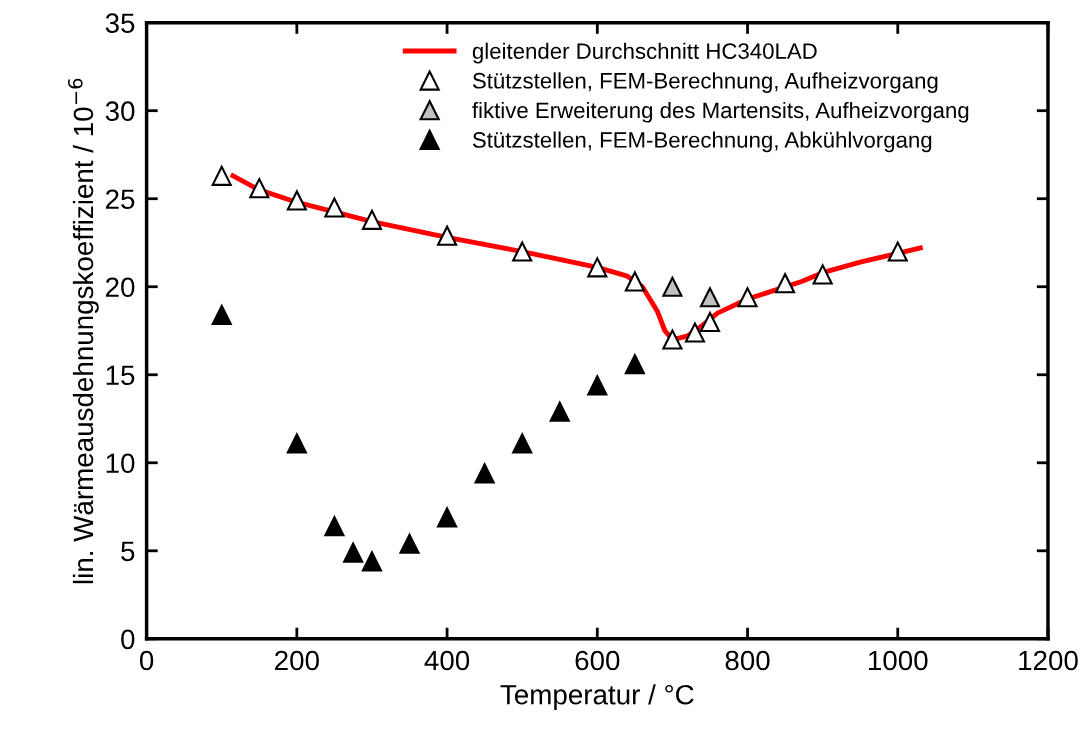  What do you see at coordinates (120, 23) in the screenshot?
I see `y-tick-label: 35` at bounding box center [120, 23].